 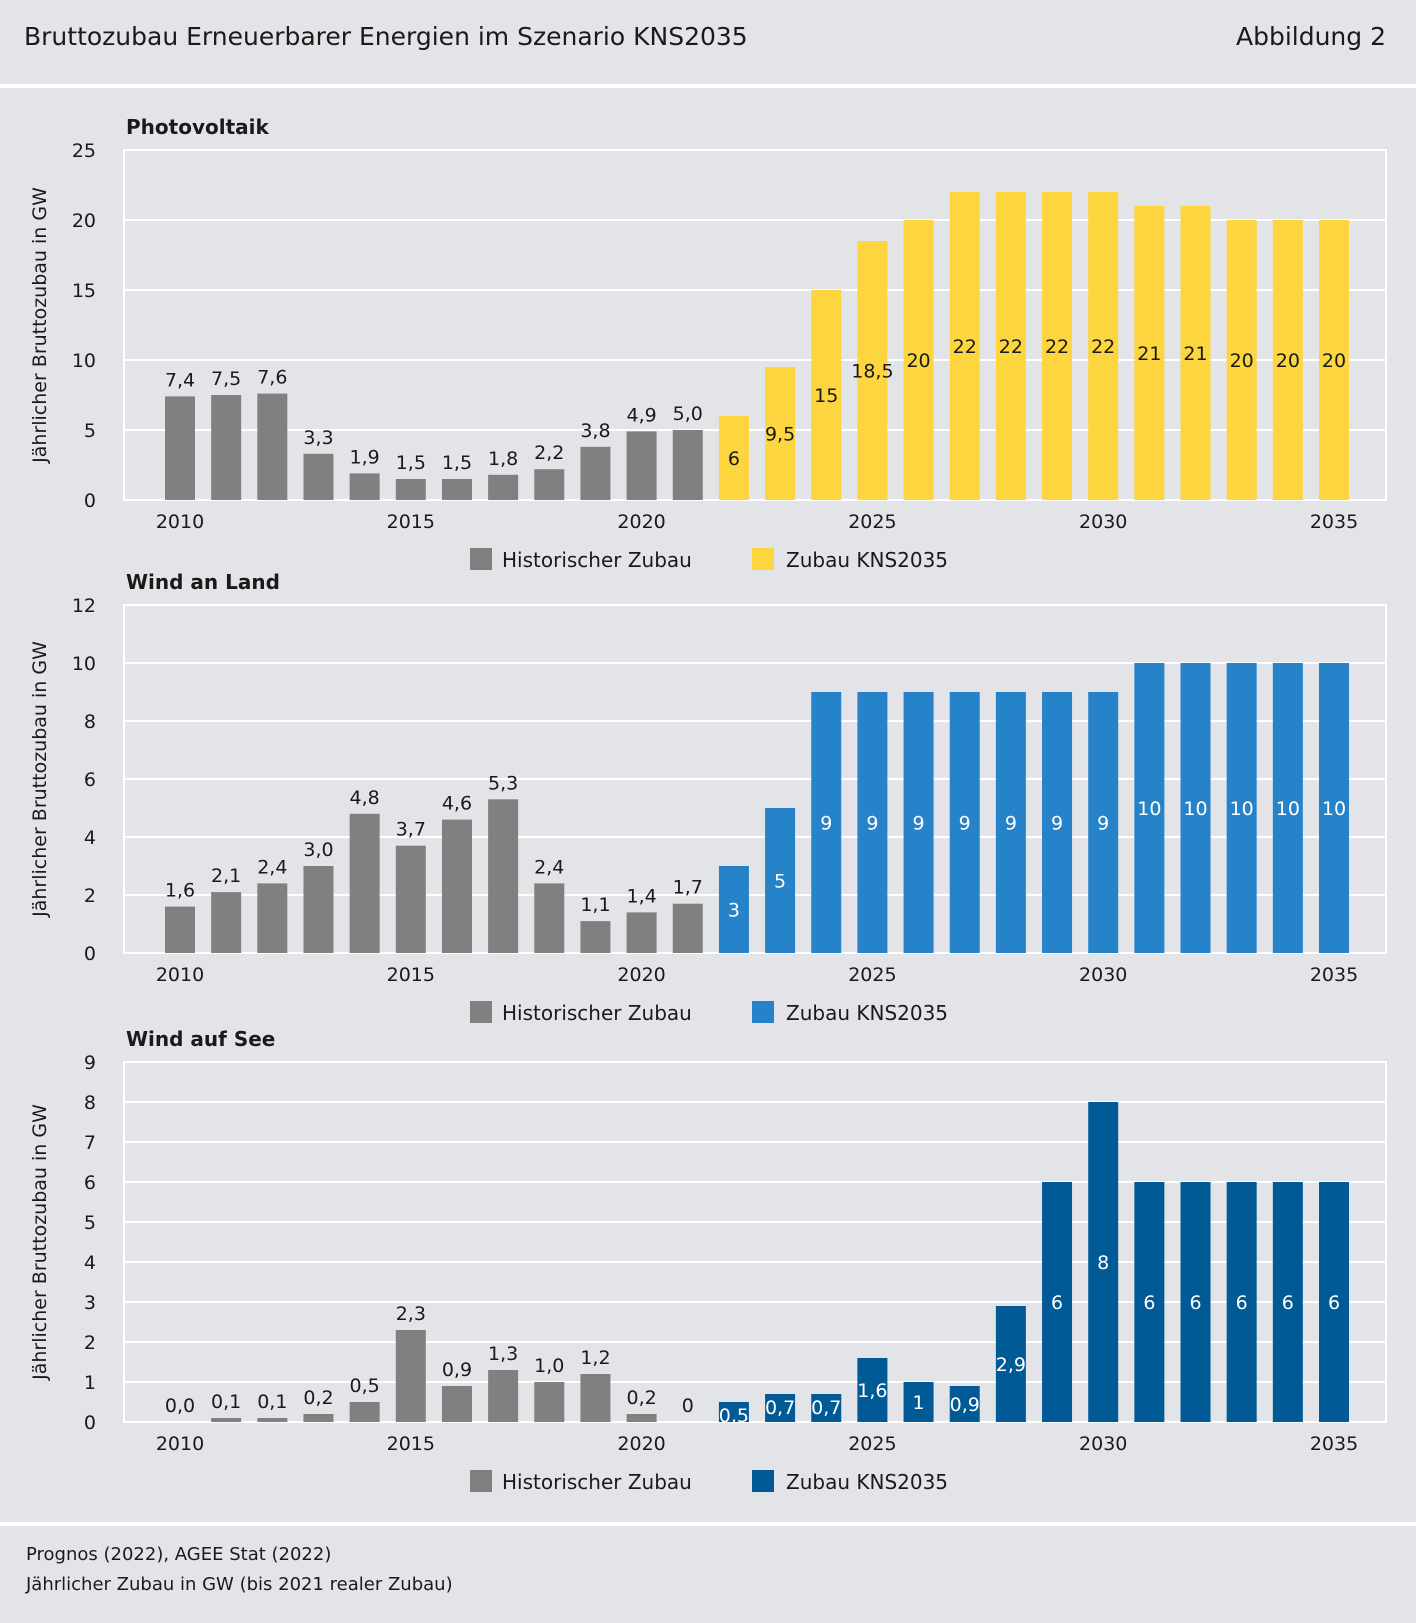 I want to click on pv-legend-historic: Historischer Zubau, so click(x=597, y=560).